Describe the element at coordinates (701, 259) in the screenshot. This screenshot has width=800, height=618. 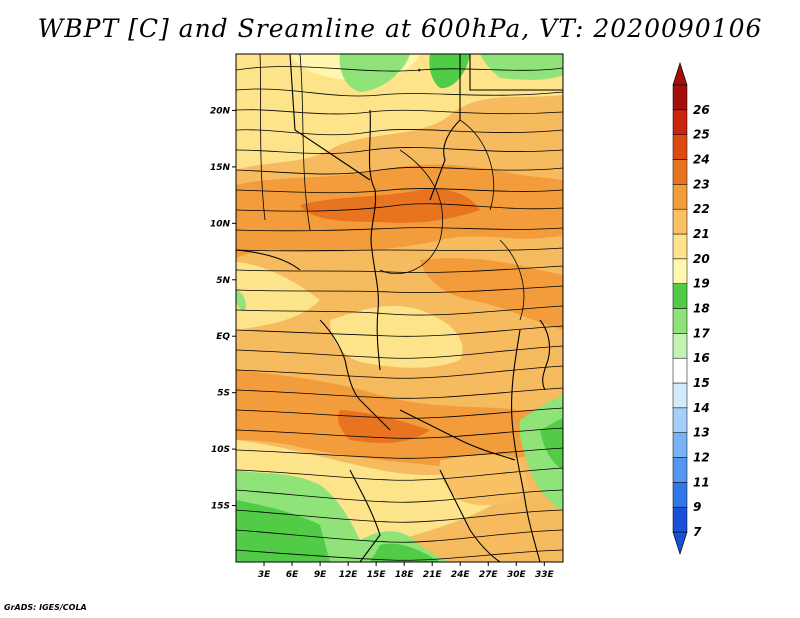
I see `colorbar-label: 20` at that location.